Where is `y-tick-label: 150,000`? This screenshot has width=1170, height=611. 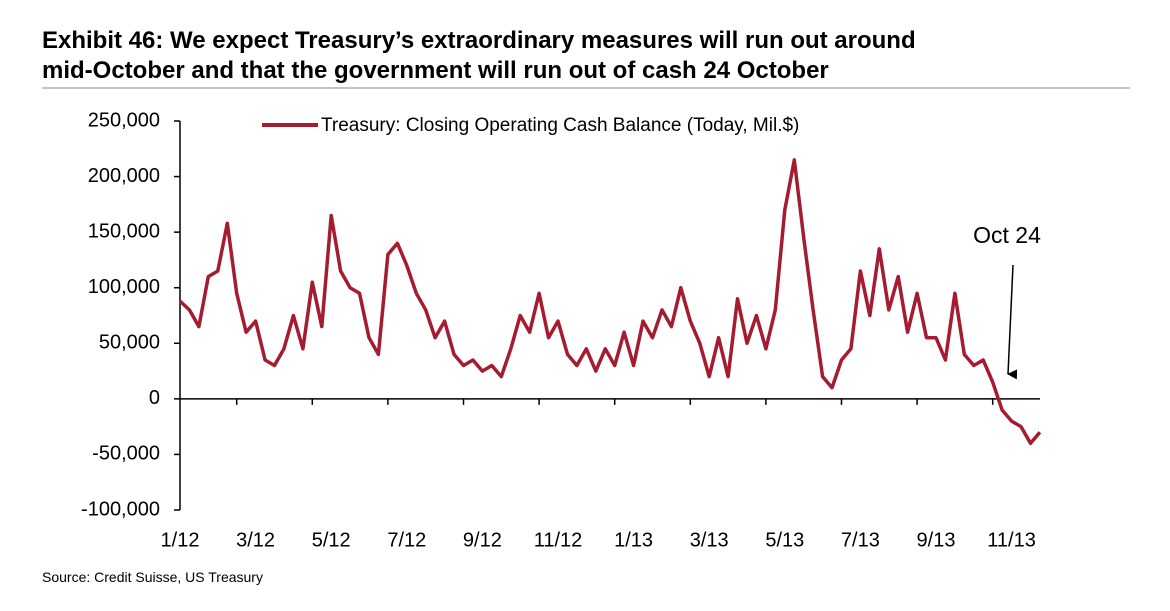 y-tick-label: 150,000 is located at coordinates (124, 231).